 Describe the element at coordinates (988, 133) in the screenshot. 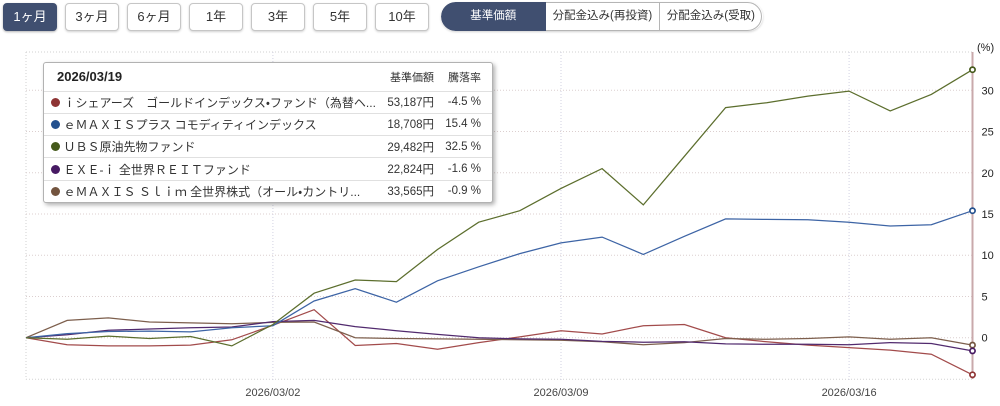

I see `svg-text: 25` at that location.